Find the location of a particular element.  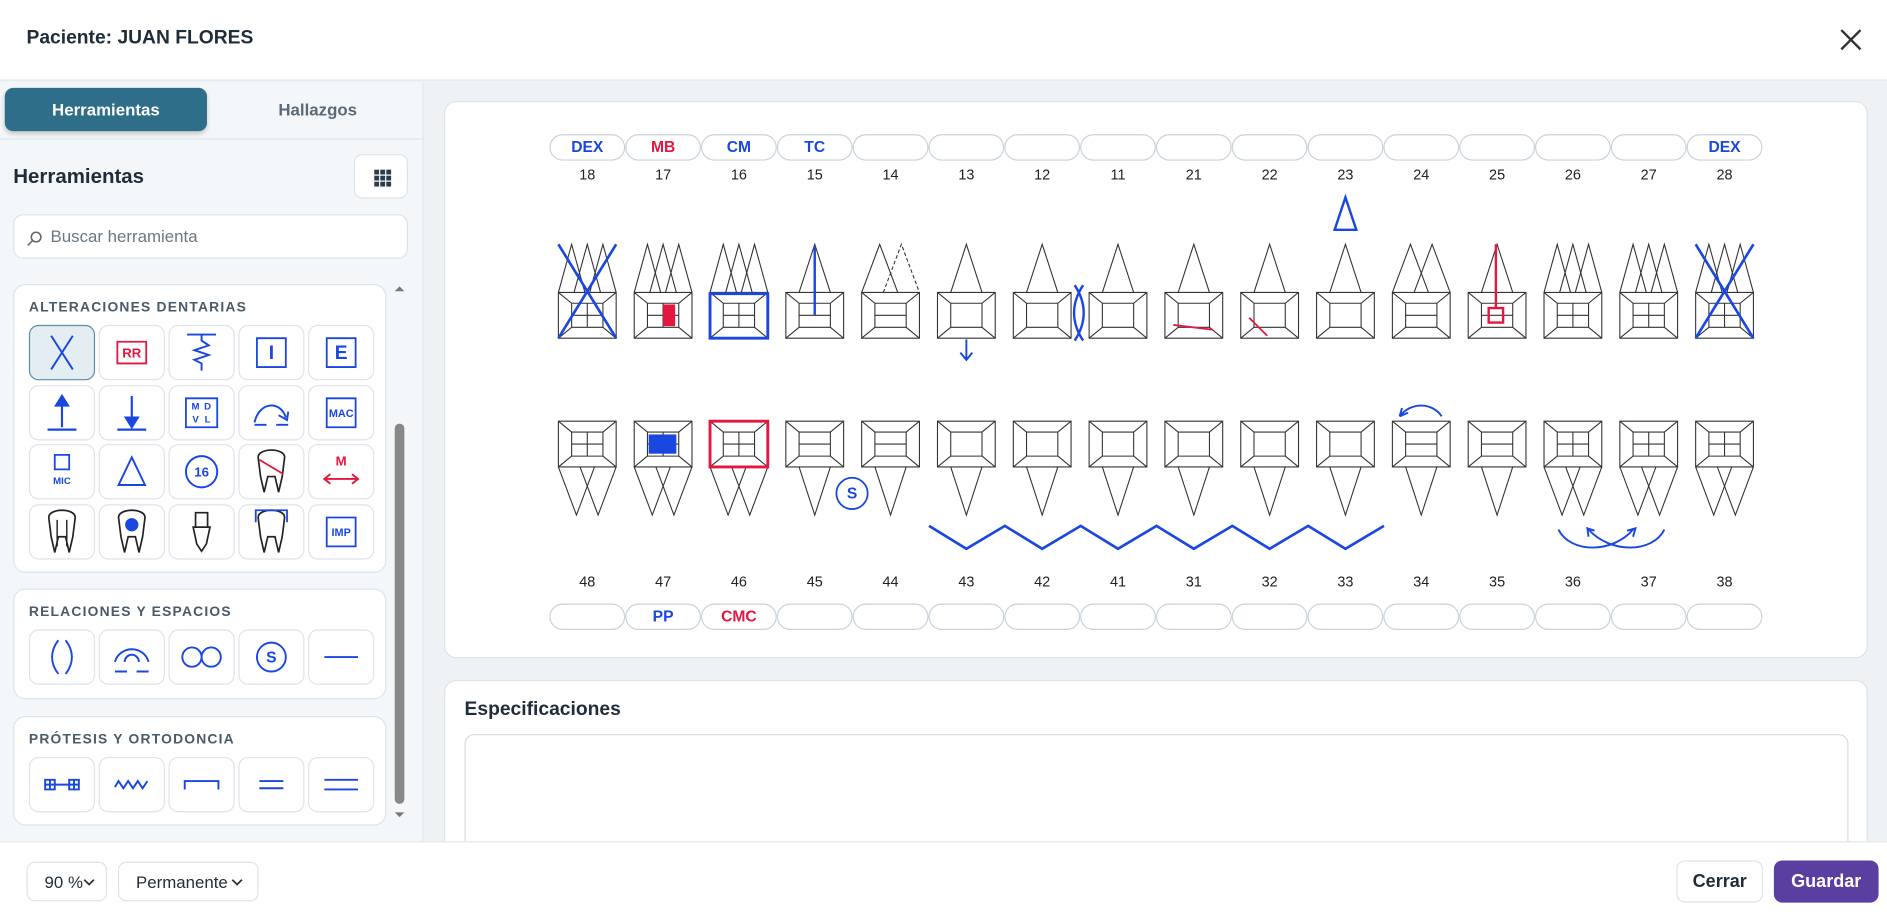

scrollbar is located at coordinates (399, 553).